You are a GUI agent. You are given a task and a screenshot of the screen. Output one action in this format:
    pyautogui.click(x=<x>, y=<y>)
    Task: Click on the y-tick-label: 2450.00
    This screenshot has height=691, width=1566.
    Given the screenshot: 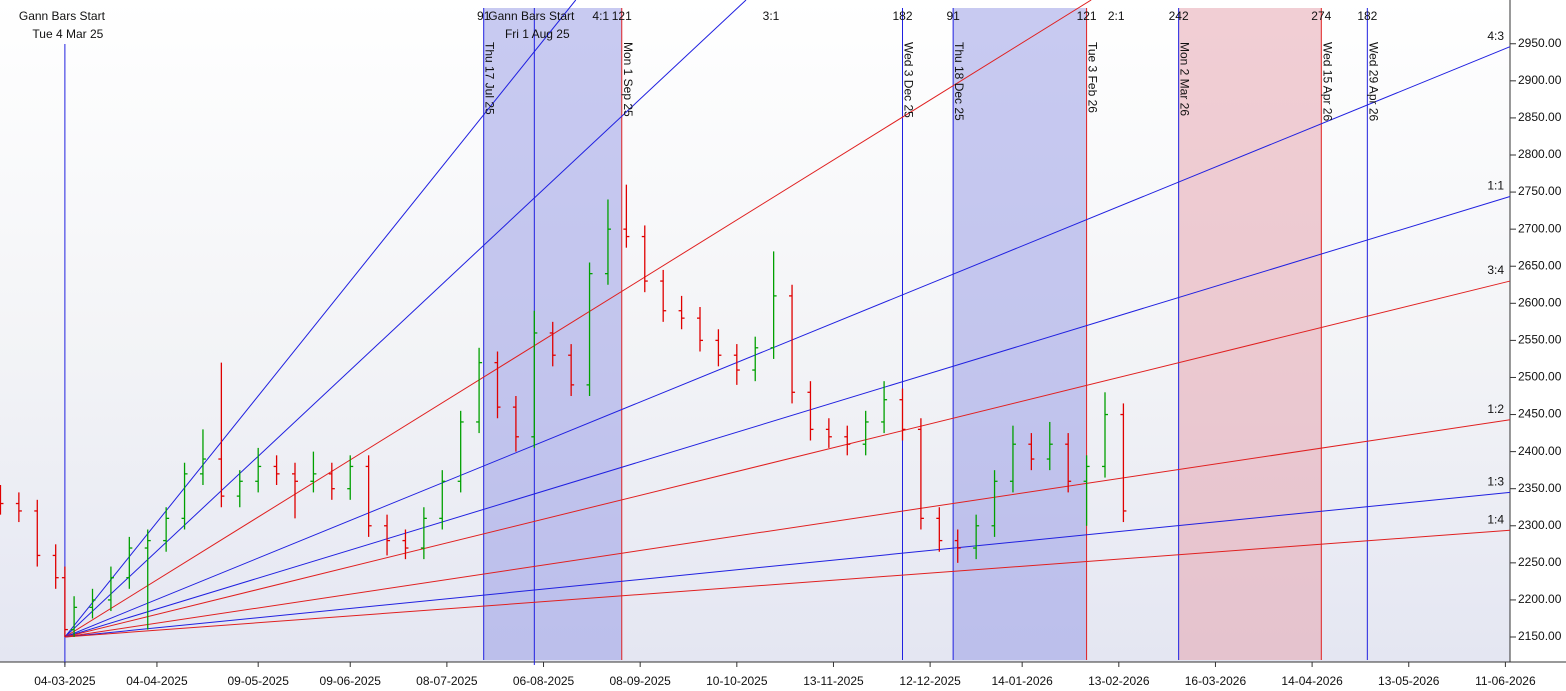 What is the action you would take?
    pyautogui.click(x=1540, y=414)
    